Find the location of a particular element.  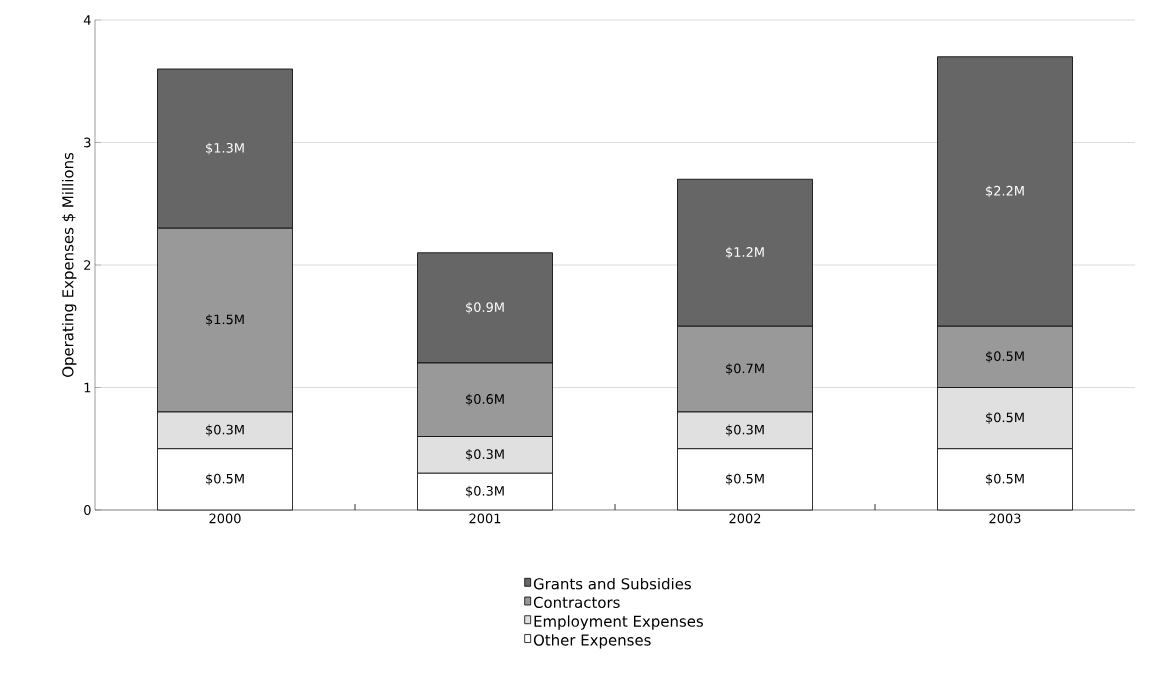

y-tick-label: 3 is located at coordinates (87, 142).